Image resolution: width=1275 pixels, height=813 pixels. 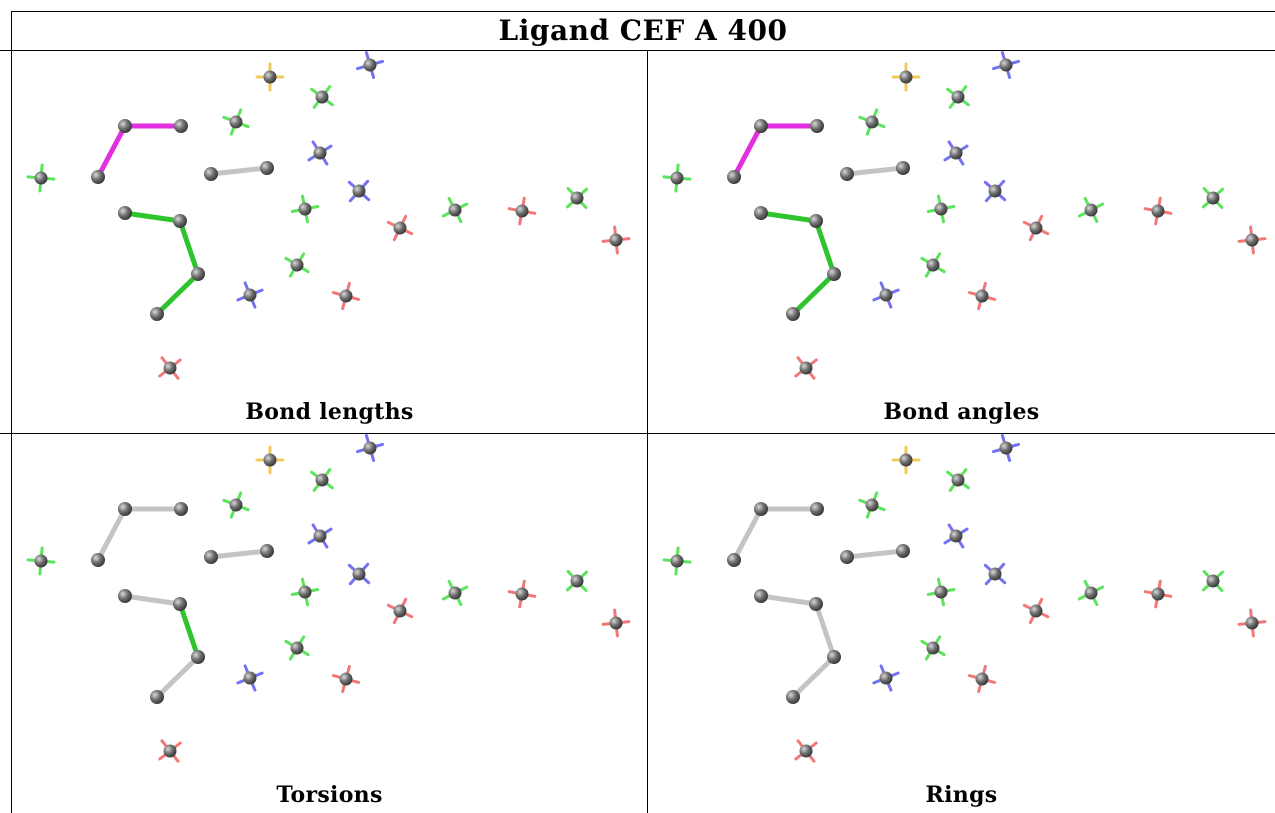 What do you see at coordinates (637, 433) in the screenshot?
I see `row-separator` at bounding box center [637, 433].